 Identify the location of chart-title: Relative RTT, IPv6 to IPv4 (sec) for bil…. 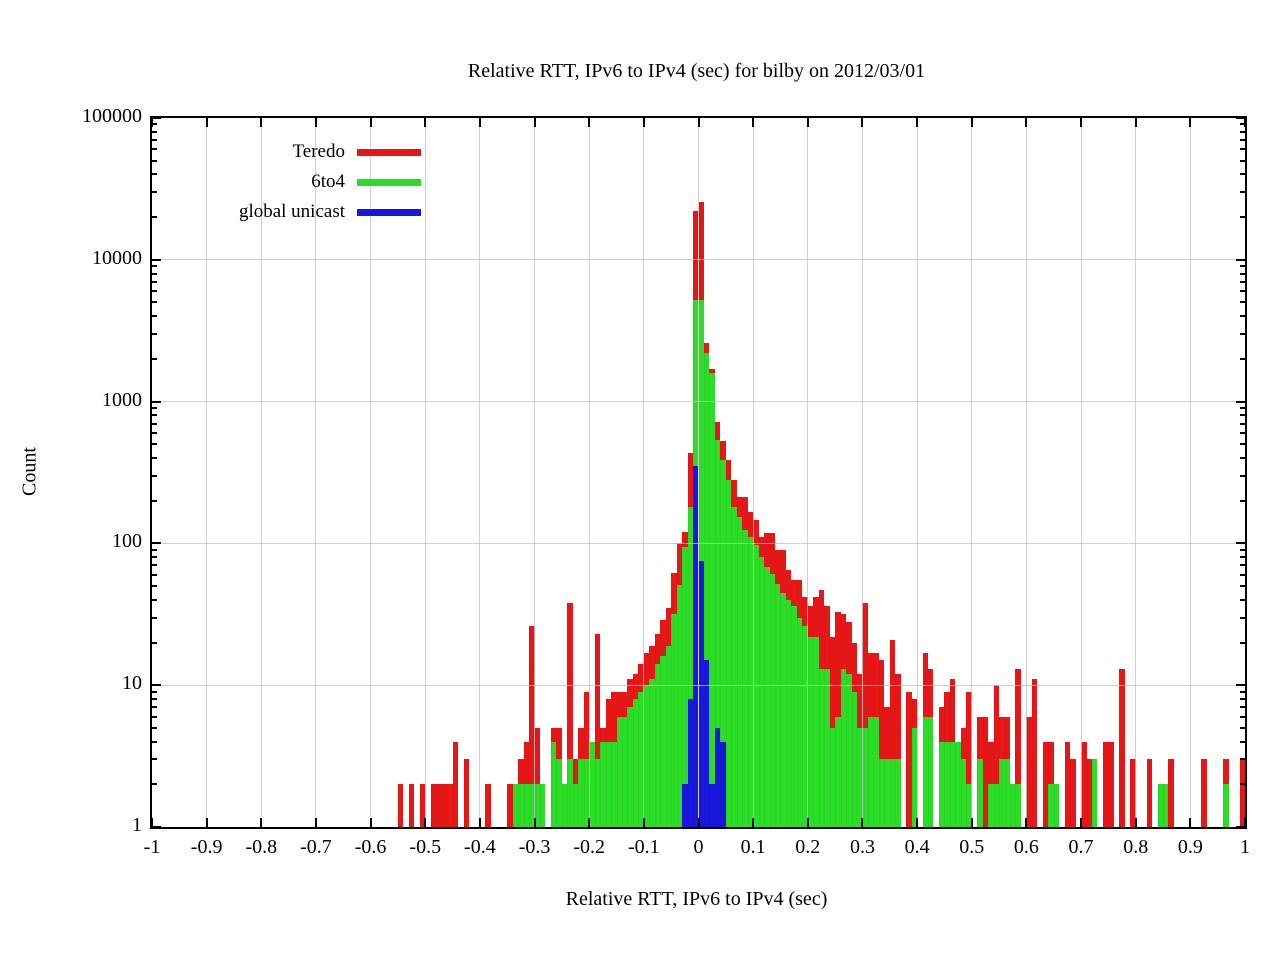
(696, 71).